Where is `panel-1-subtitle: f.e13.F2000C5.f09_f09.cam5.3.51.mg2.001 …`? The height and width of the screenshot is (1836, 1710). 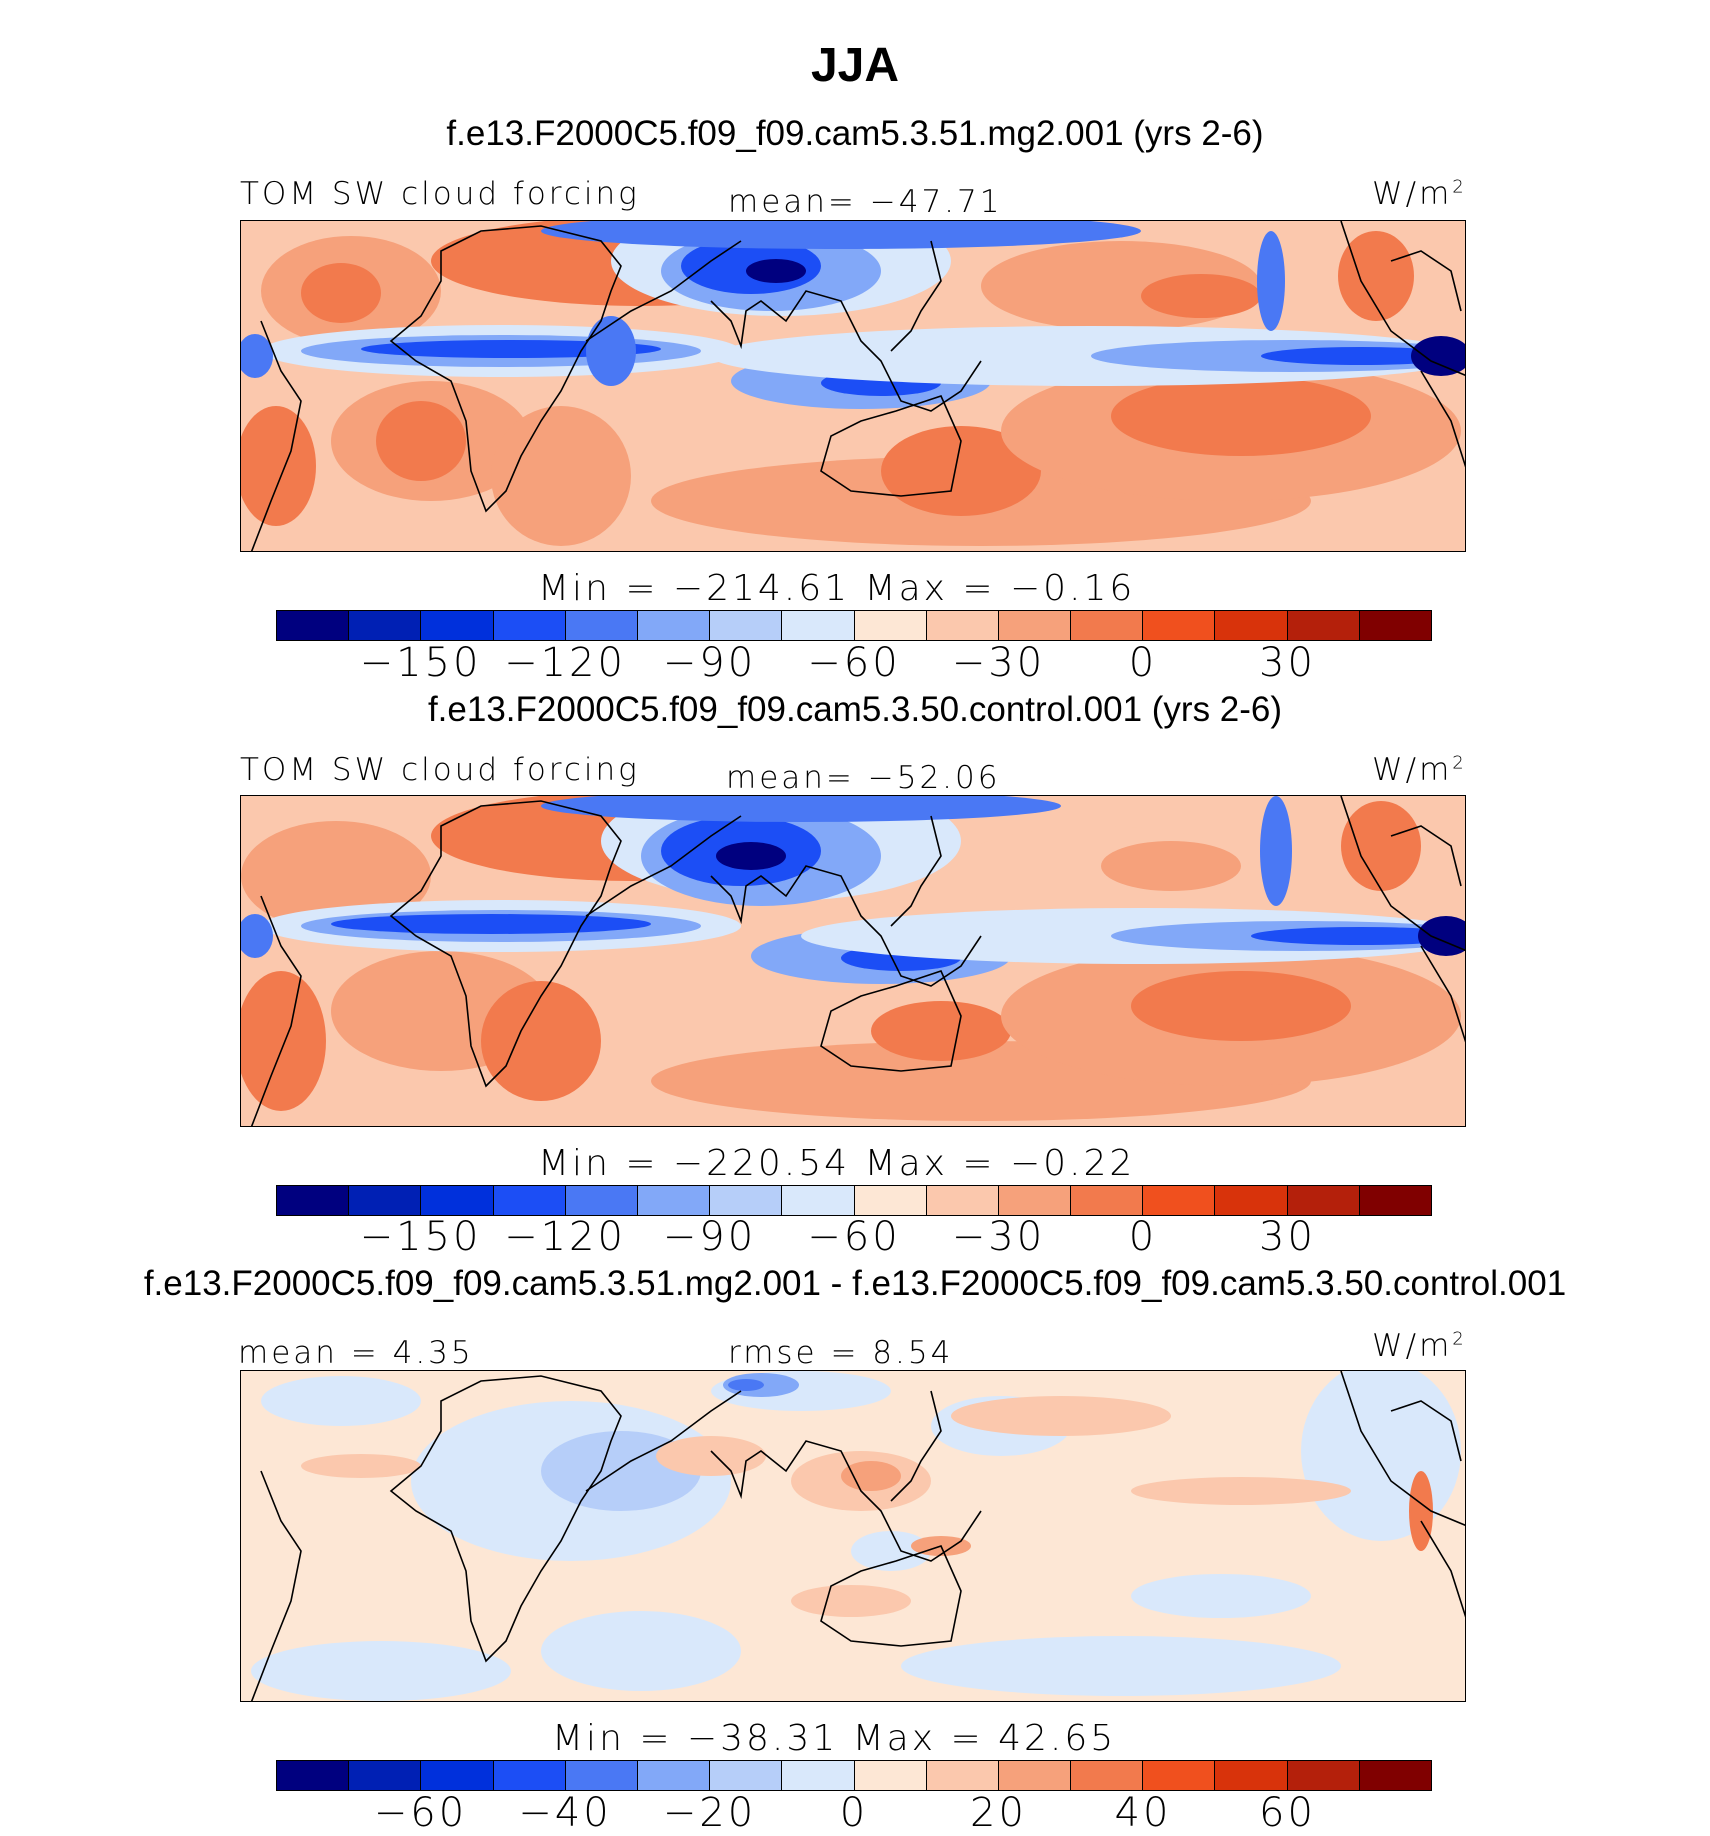
panel-1-subtitle: f.e13.F2000C5.f09_f09.cam5.3.51.mg2.001 … is located at coordinates (855, 133).